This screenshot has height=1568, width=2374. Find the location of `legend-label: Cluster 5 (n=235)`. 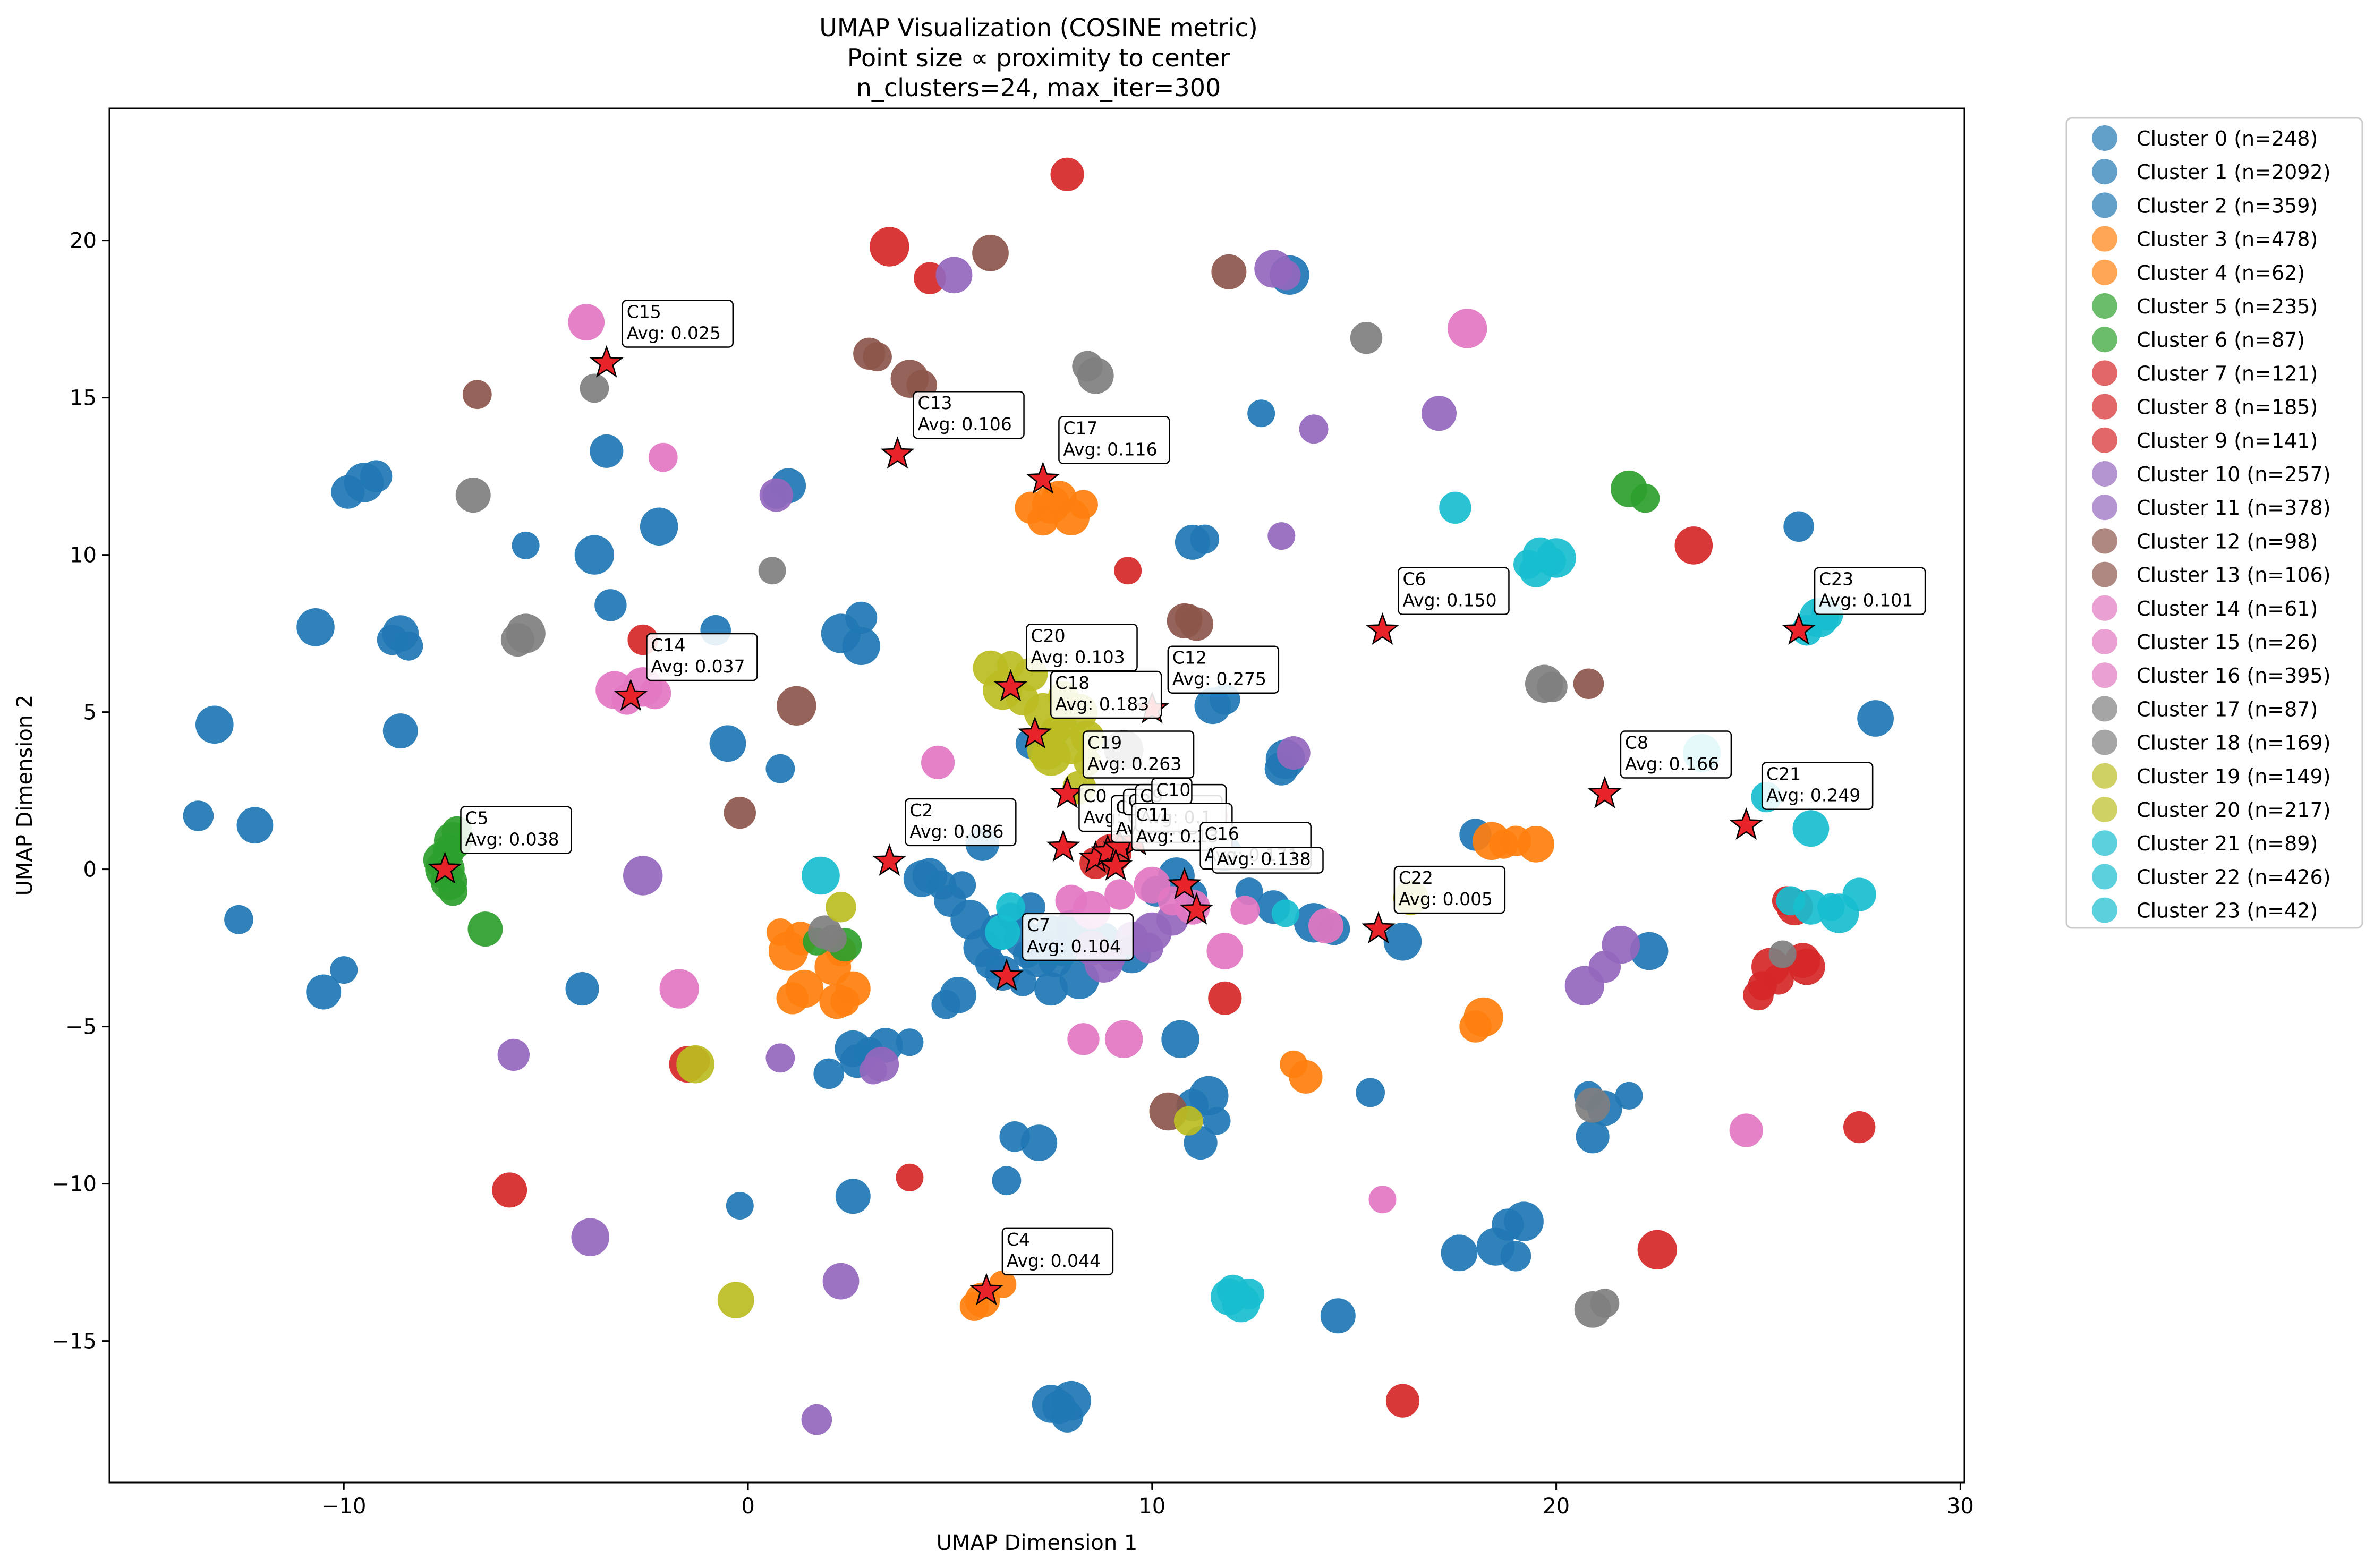

legend-label: Cluster 5 (n=235) is located at coordinates (2227, 306).